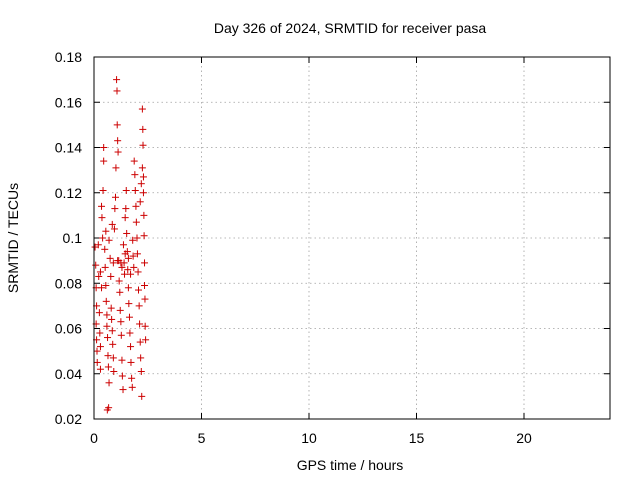 The width and height of the screenshot is (640, 480). What do you see at coordinates (68, 374) in the screenshot?
I see `y-tick-label: 0.04` at bounding box center [68, 374].